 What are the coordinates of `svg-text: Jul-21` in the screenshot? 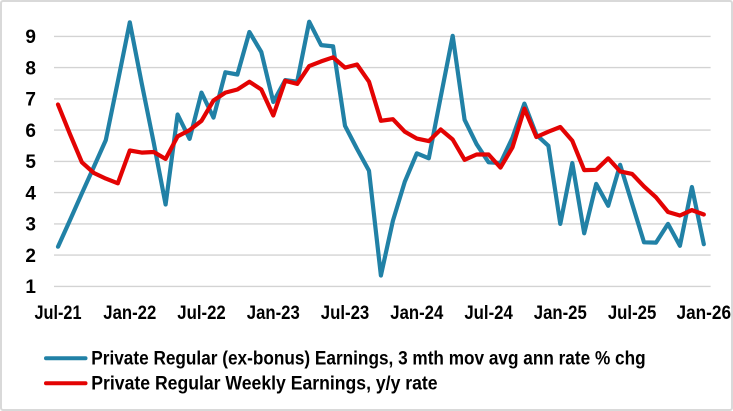 It's located at (58, 313).